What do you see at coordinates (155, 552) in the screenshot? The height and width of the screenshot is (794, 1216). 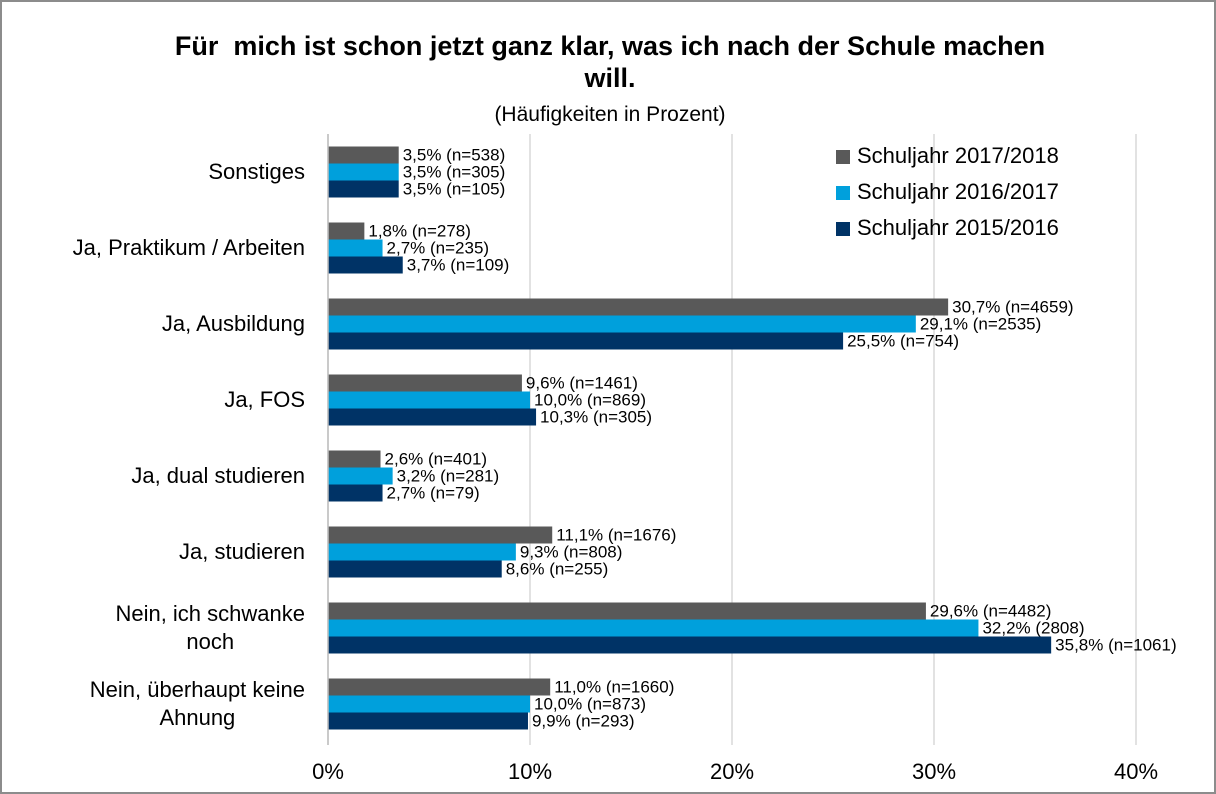 I see `y-tick-label: Ja, studieren` at bounding box center [155, 552].